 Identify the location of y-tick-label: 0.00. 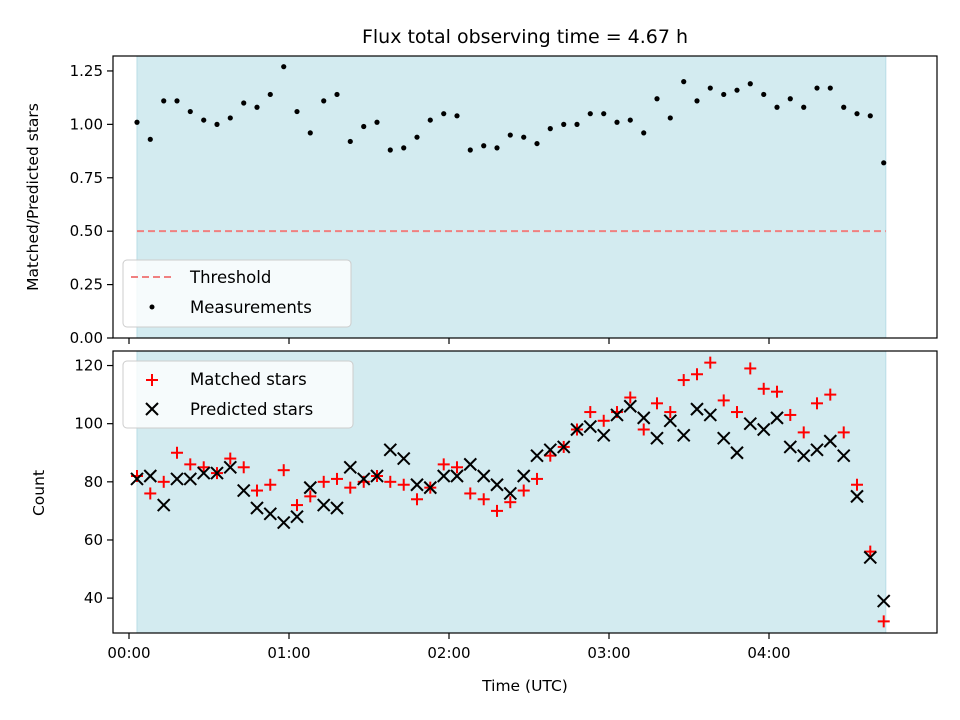
(86, 338).